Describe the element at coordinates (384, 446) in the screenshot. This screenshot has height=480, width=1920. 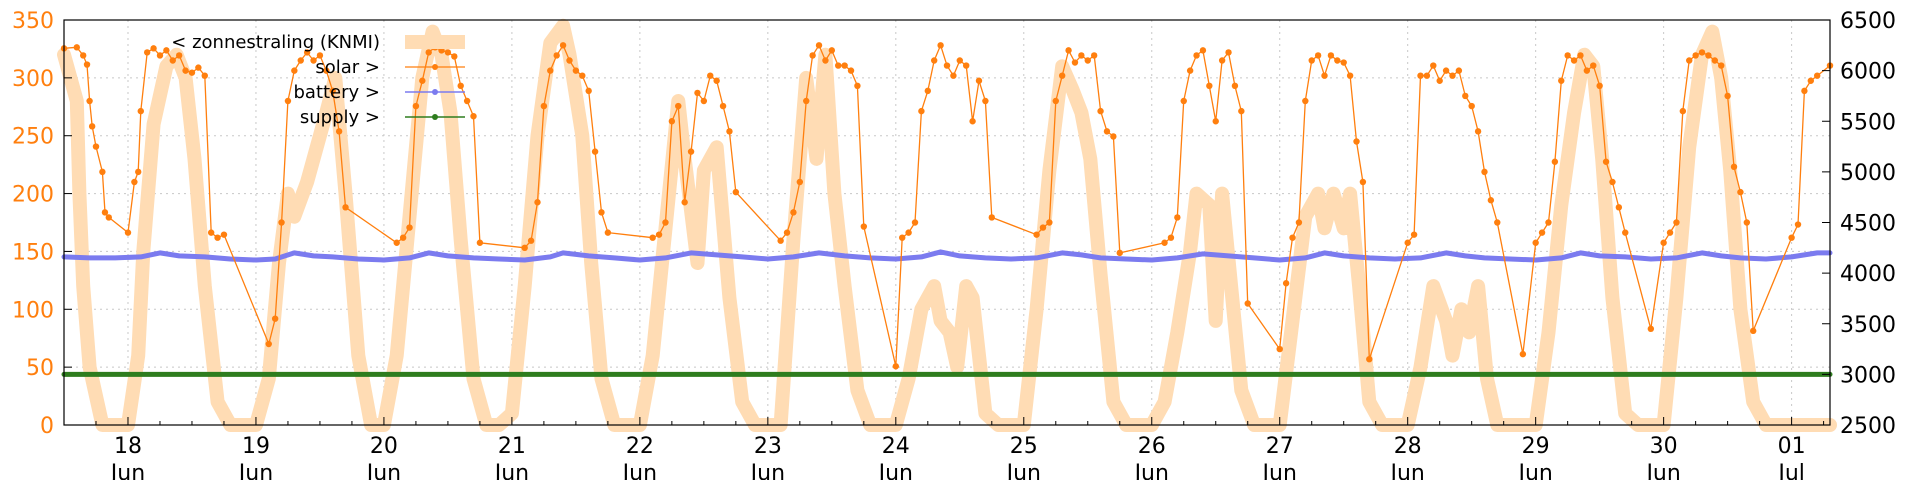
I see `x-tick-day: 20` at that location.